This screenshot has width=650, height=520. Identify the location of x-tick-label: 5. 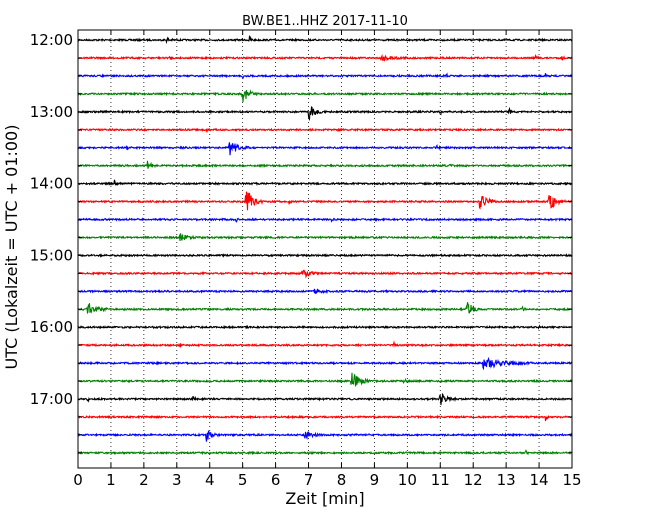
(243, 480).